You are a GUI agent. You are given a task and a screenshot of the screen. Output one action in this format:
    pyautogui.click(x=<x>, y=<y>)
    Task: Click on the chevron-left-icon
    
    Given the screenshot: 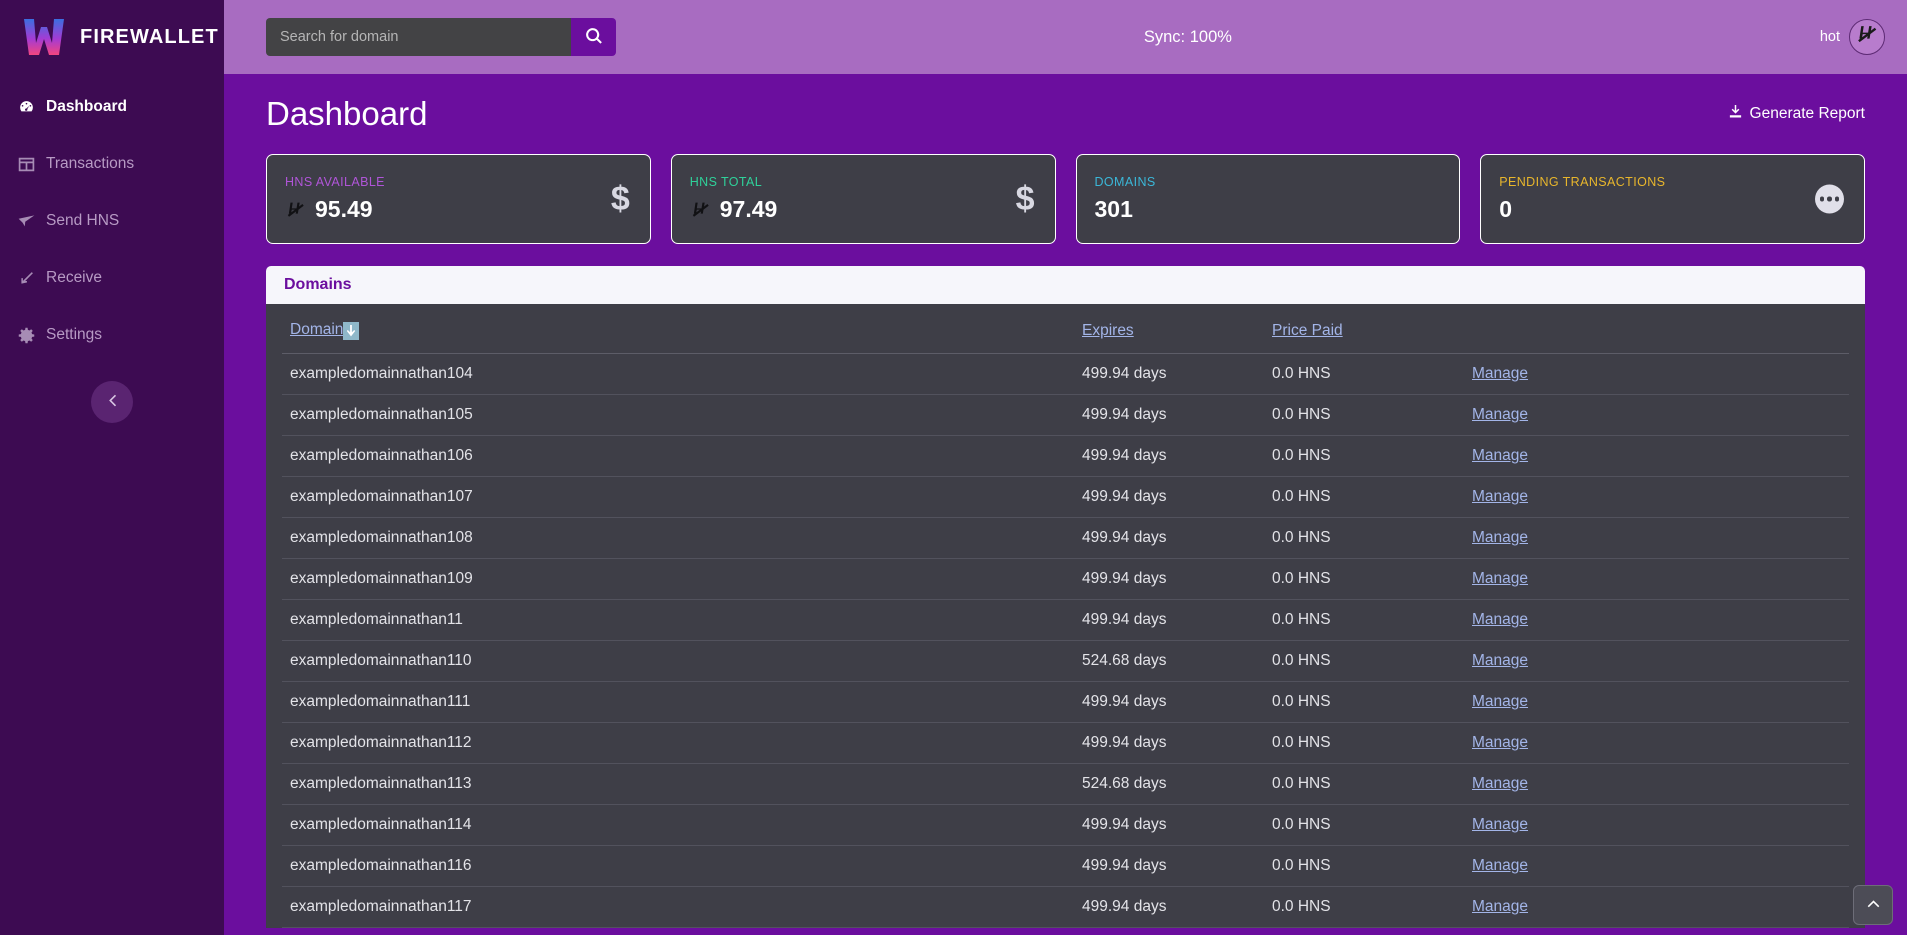 What is the action you would take?
    pyautogui.click(x=112, y=402)
    